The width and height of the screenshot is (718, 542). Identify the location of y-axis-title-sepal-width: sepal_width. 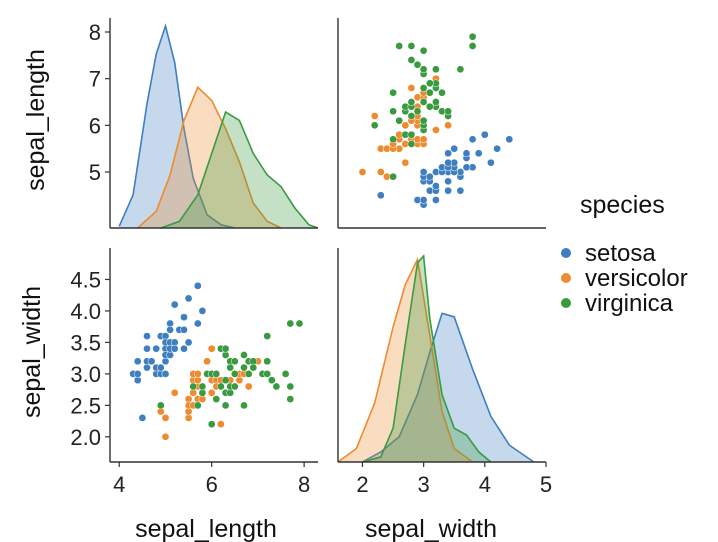
(32, 352).